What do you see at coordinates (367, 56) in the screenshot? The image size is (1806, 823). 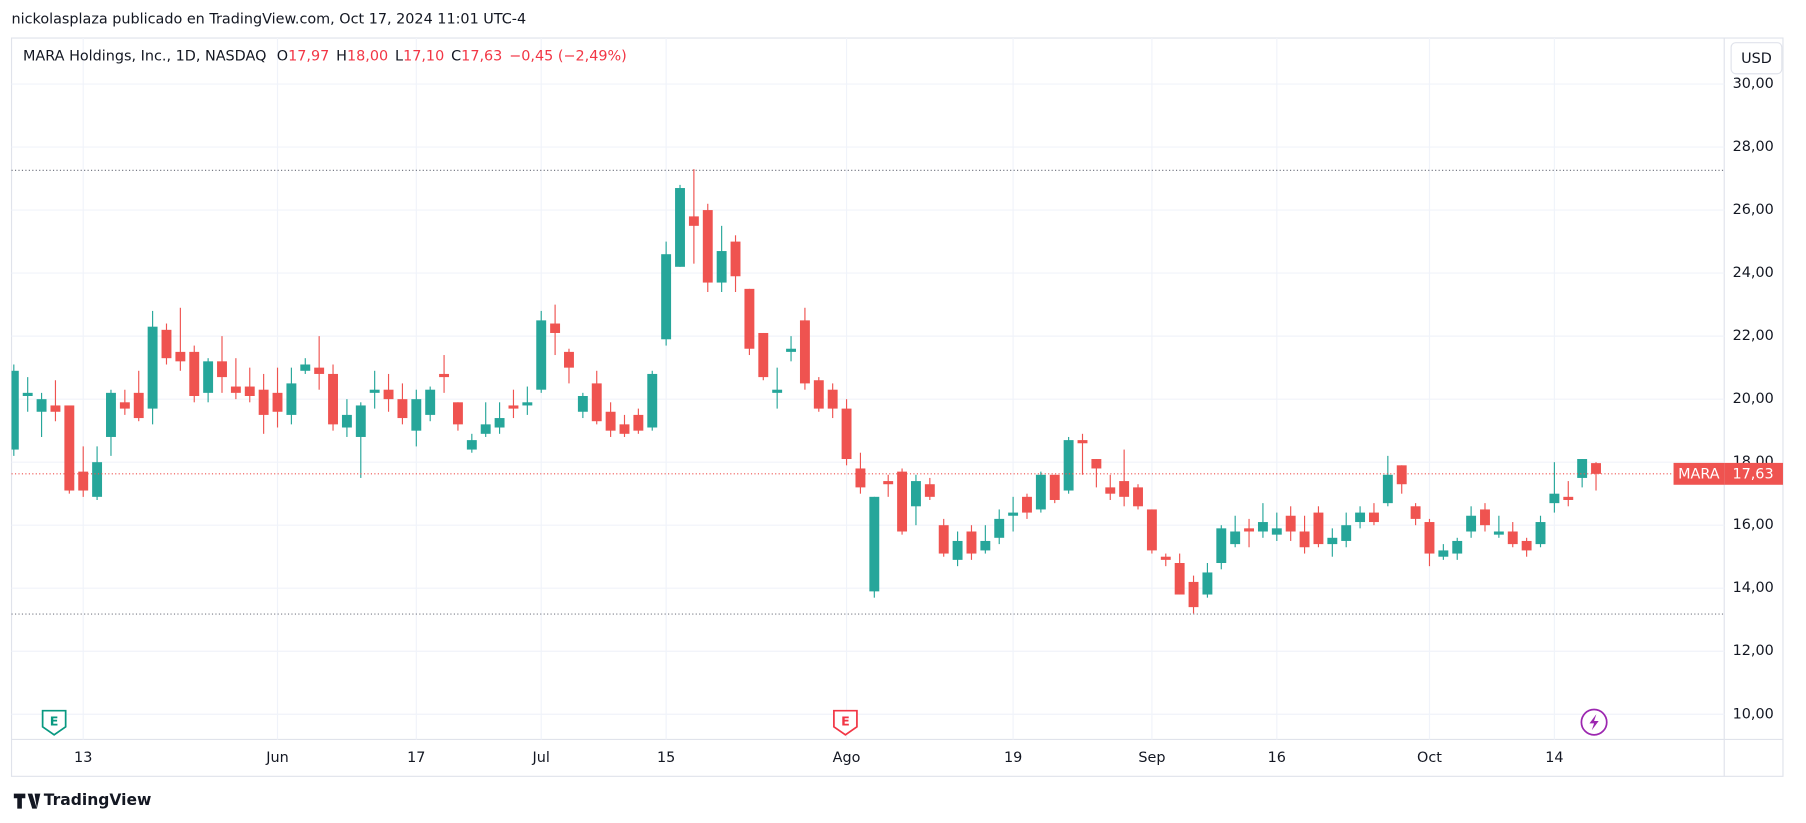 I see `ohlc-value: 18,00` at bounding box center [367, 56].